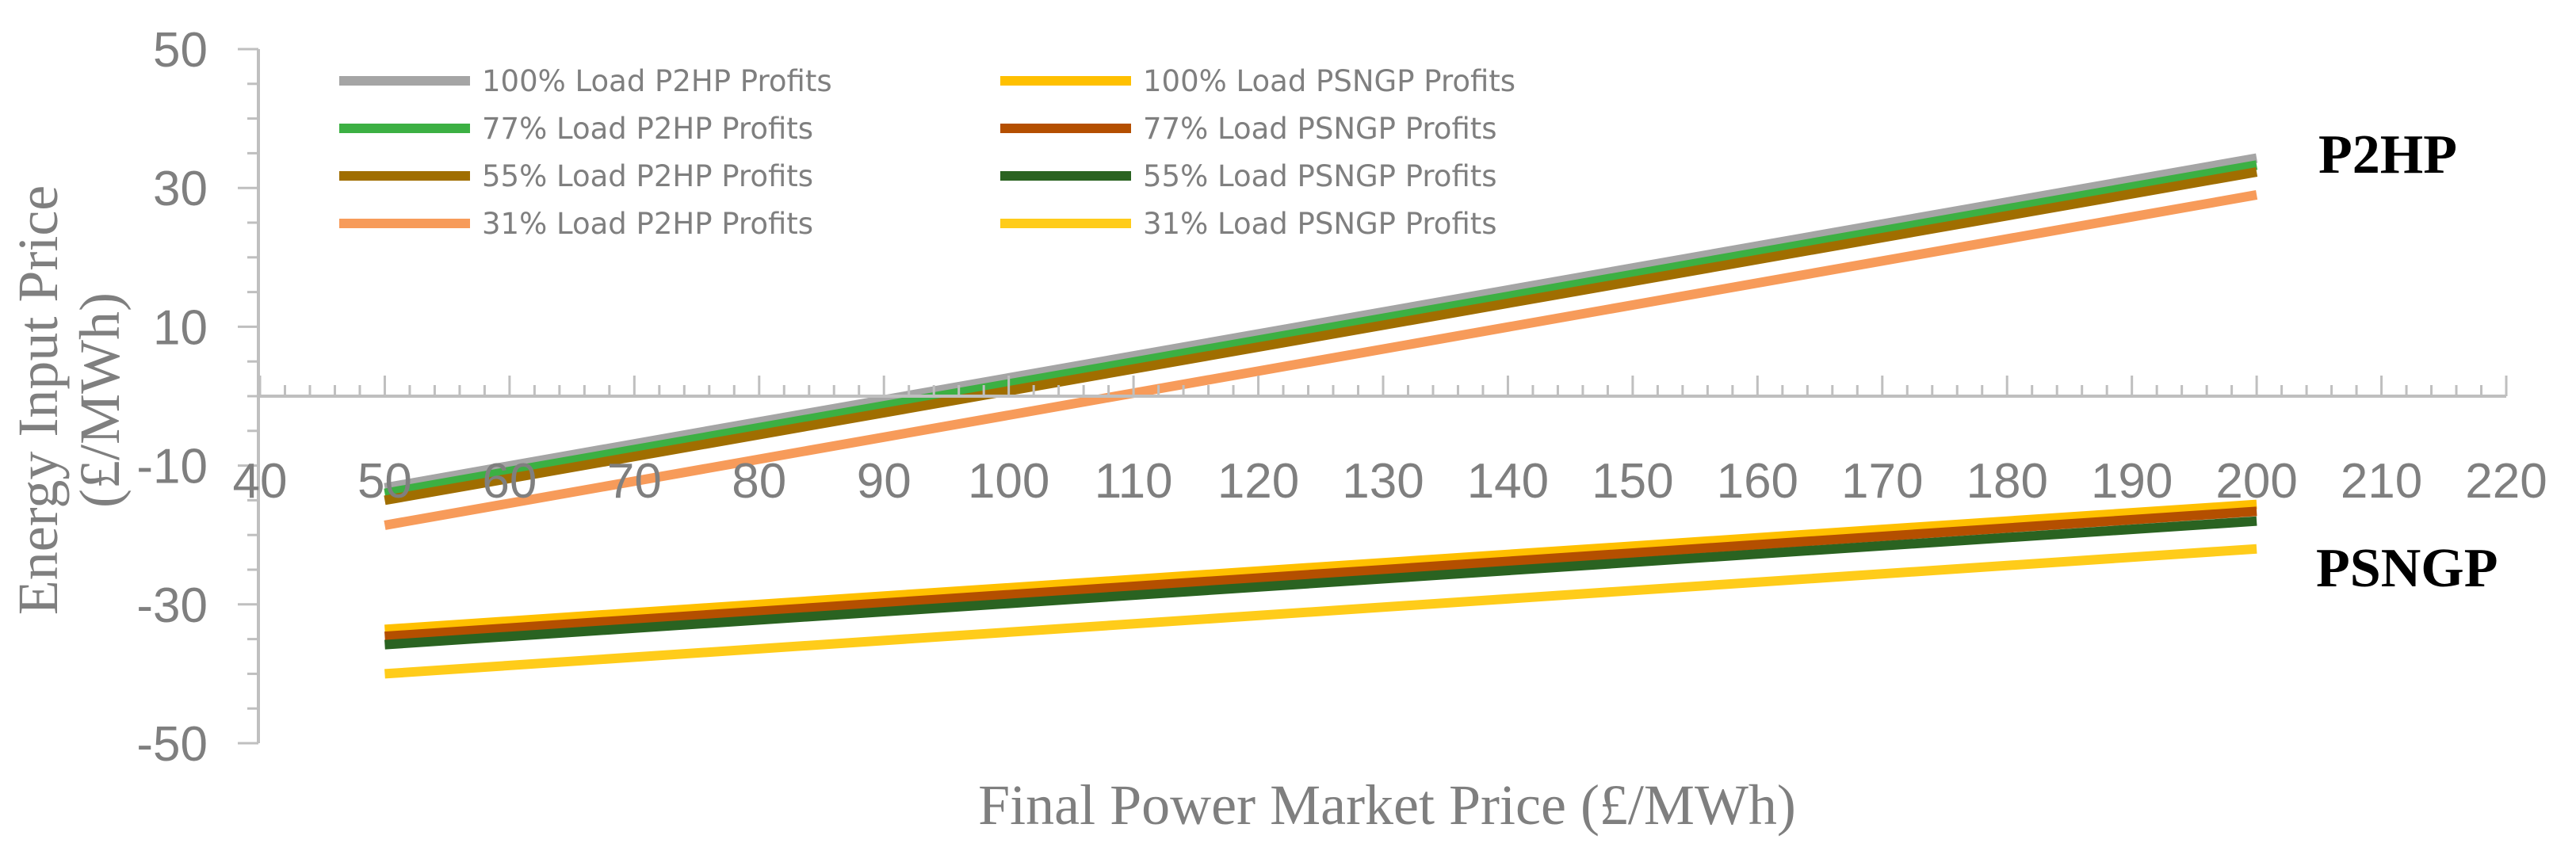 This screenshot has width=2576, height=847. Describe the element at coordinates (100, 400) in the screenshot. I see `y-axis-title-line2: (£/MWh)` at that location.